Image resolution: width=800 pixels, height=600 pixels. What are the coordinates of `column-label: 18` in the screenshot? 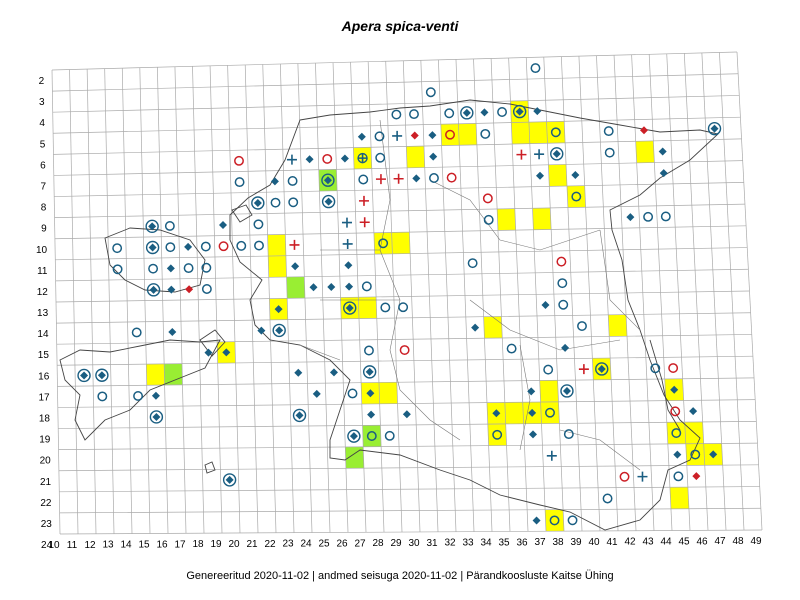 It's located at (198, 544).